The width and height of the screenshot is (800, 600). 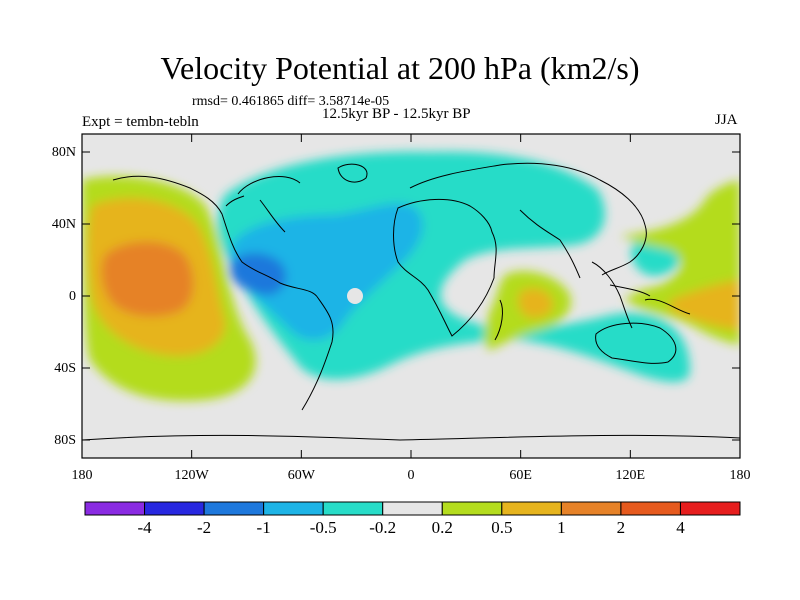 I want to click on y-tick-label: 40N, so click(x=63, y=224).